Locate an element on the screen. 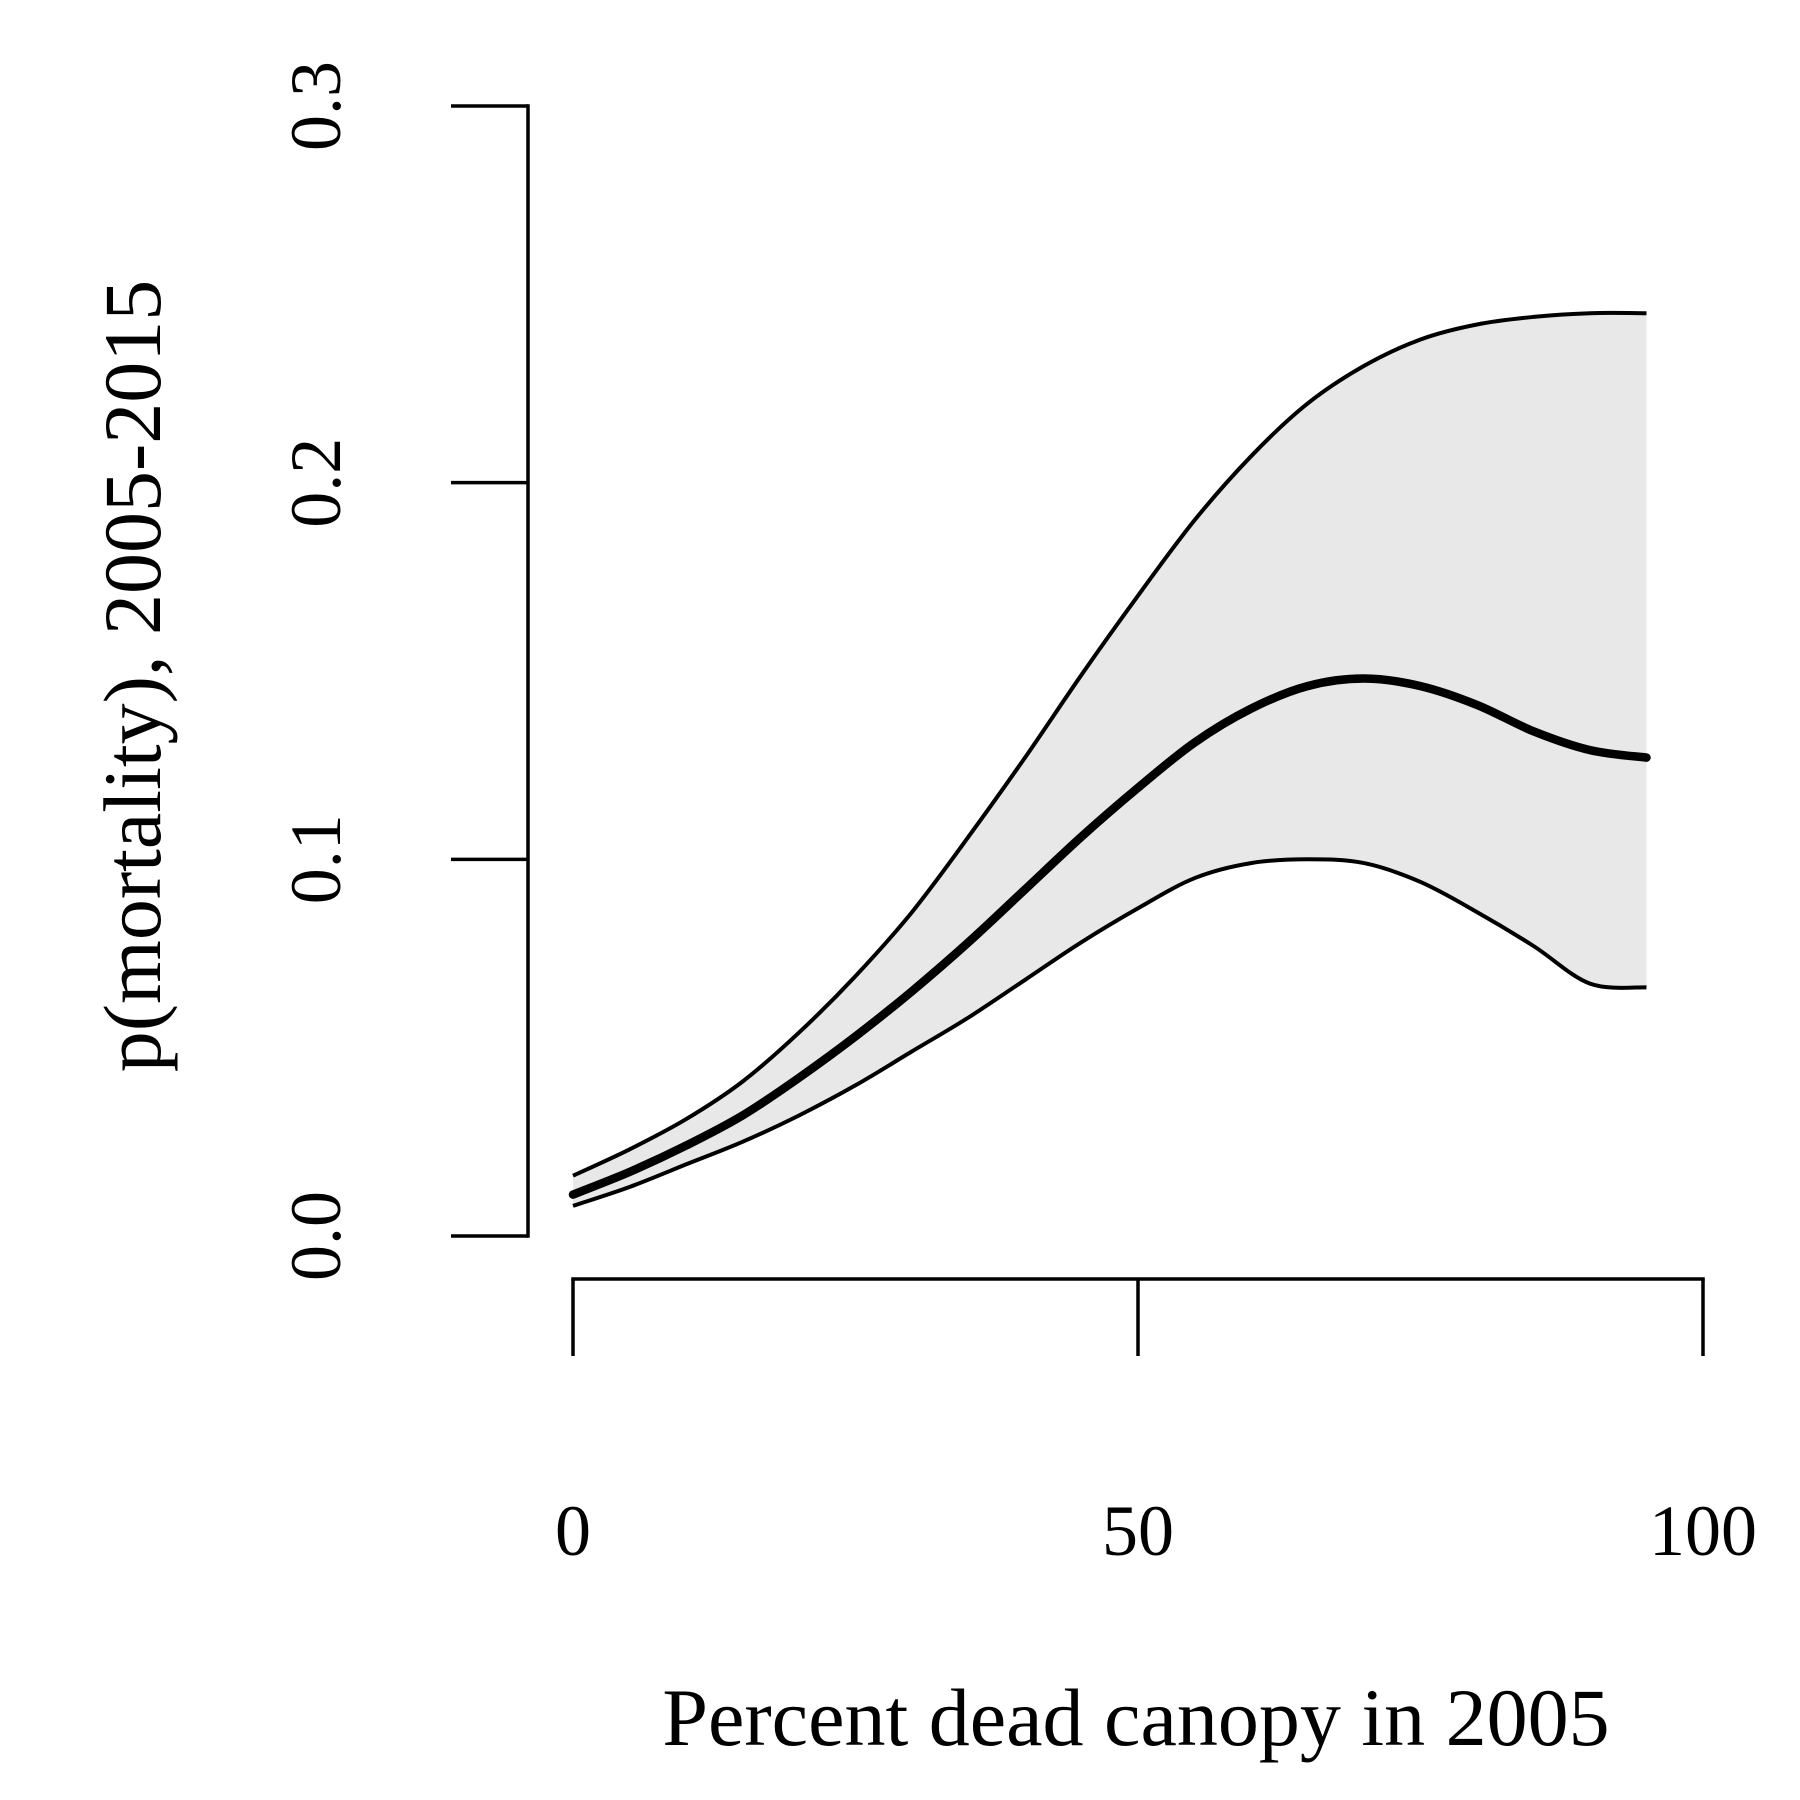  x-axis-title: Percent dead canopy in 2005 is located at coordinates (1135, 1717).